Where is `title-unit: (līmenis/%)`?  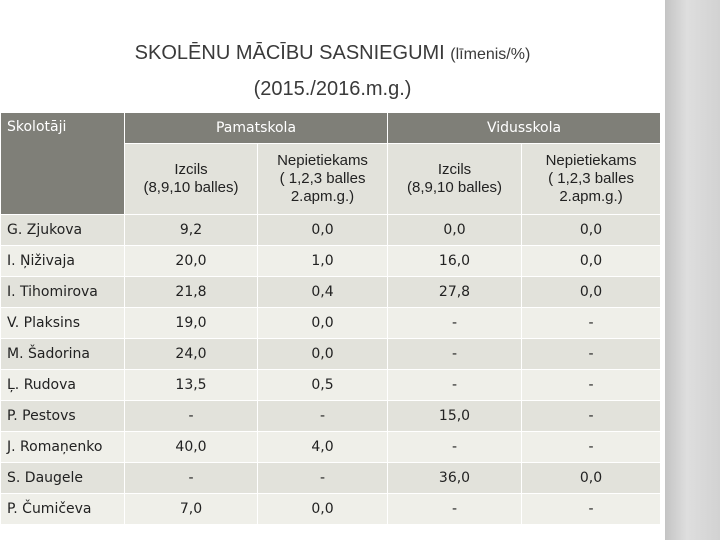
title-unit: (līmenis/%) is located at coordinates (490, 54).